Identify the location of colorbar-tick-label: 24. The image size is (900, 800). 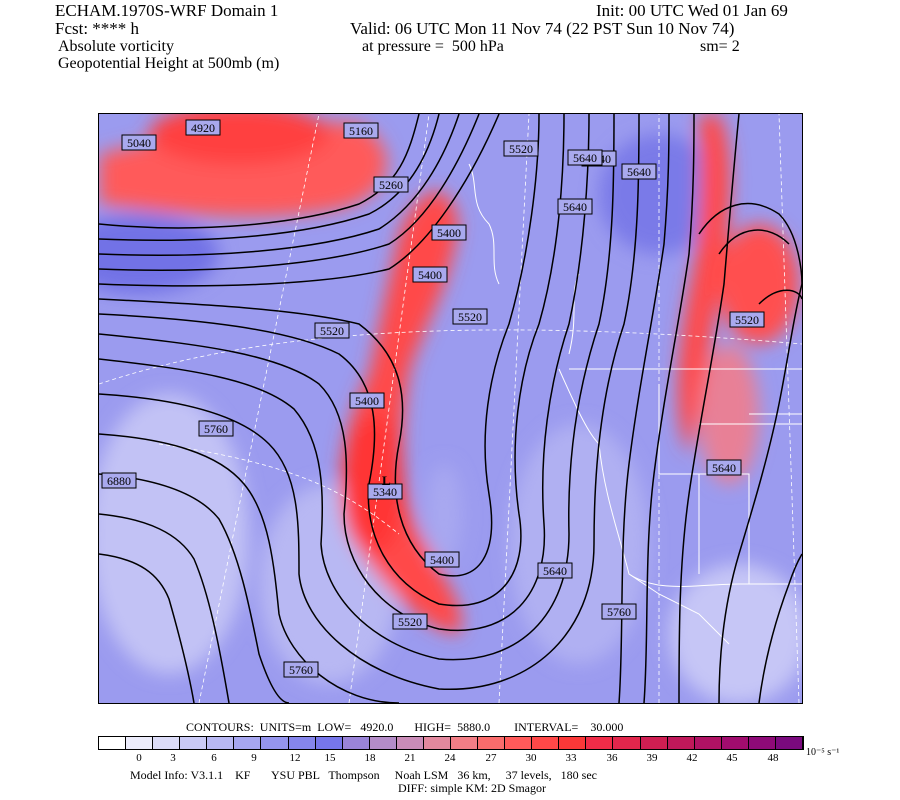
(450, 758).